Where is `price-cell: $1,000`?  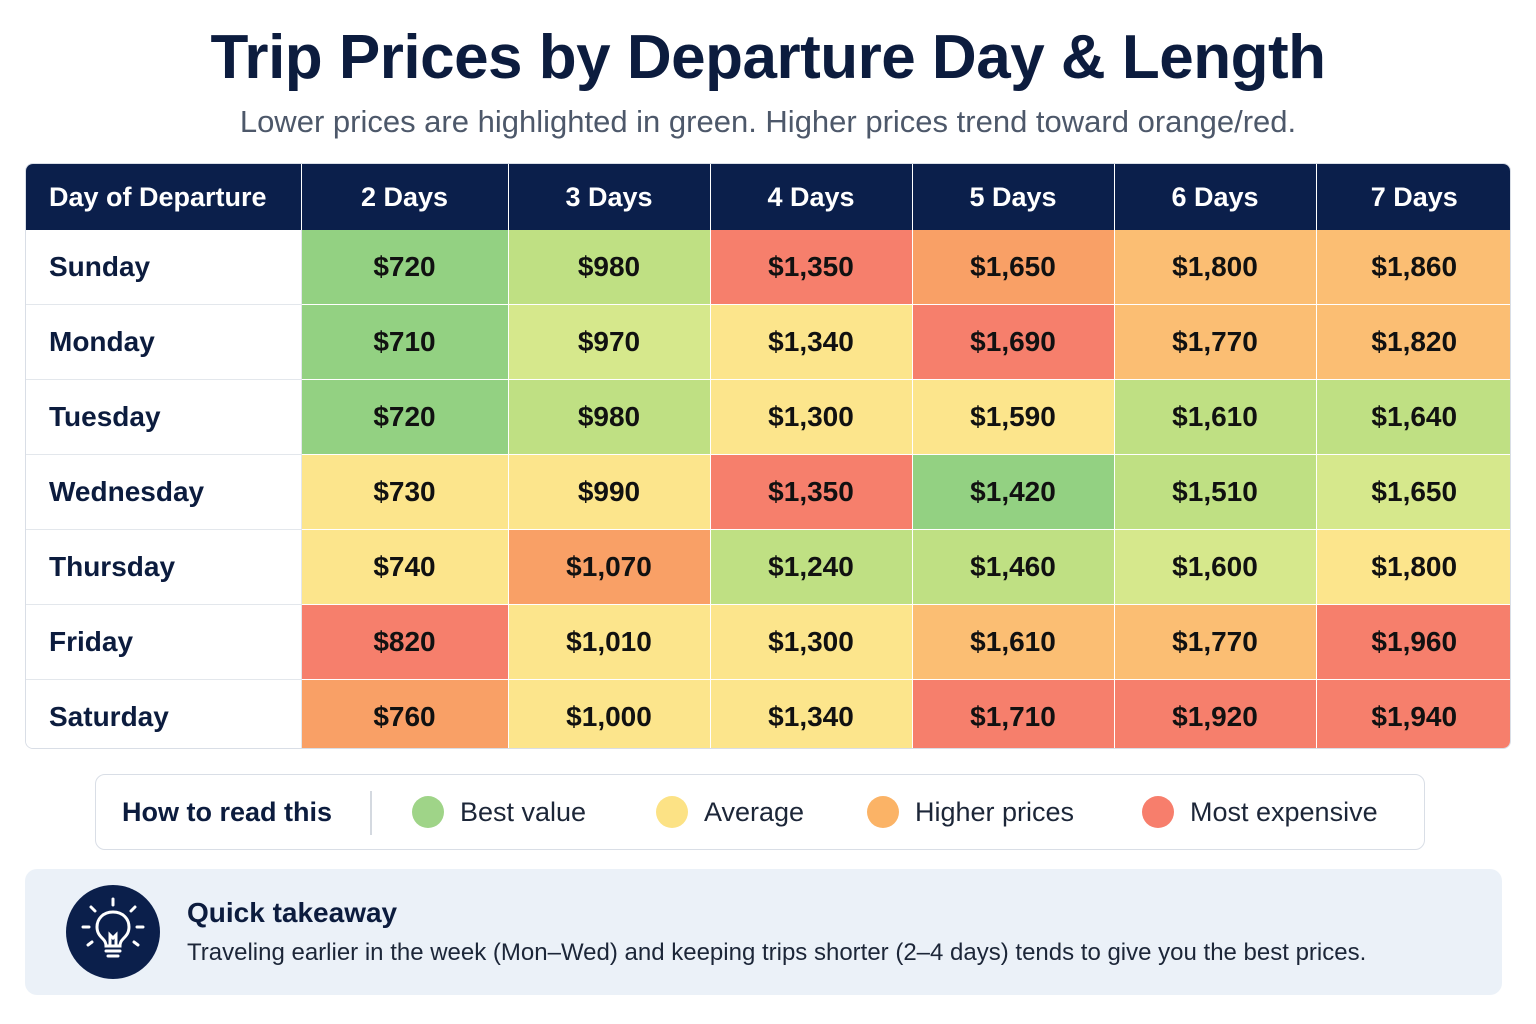 price-cell: $1,000 is located at coordinates (609, 713).